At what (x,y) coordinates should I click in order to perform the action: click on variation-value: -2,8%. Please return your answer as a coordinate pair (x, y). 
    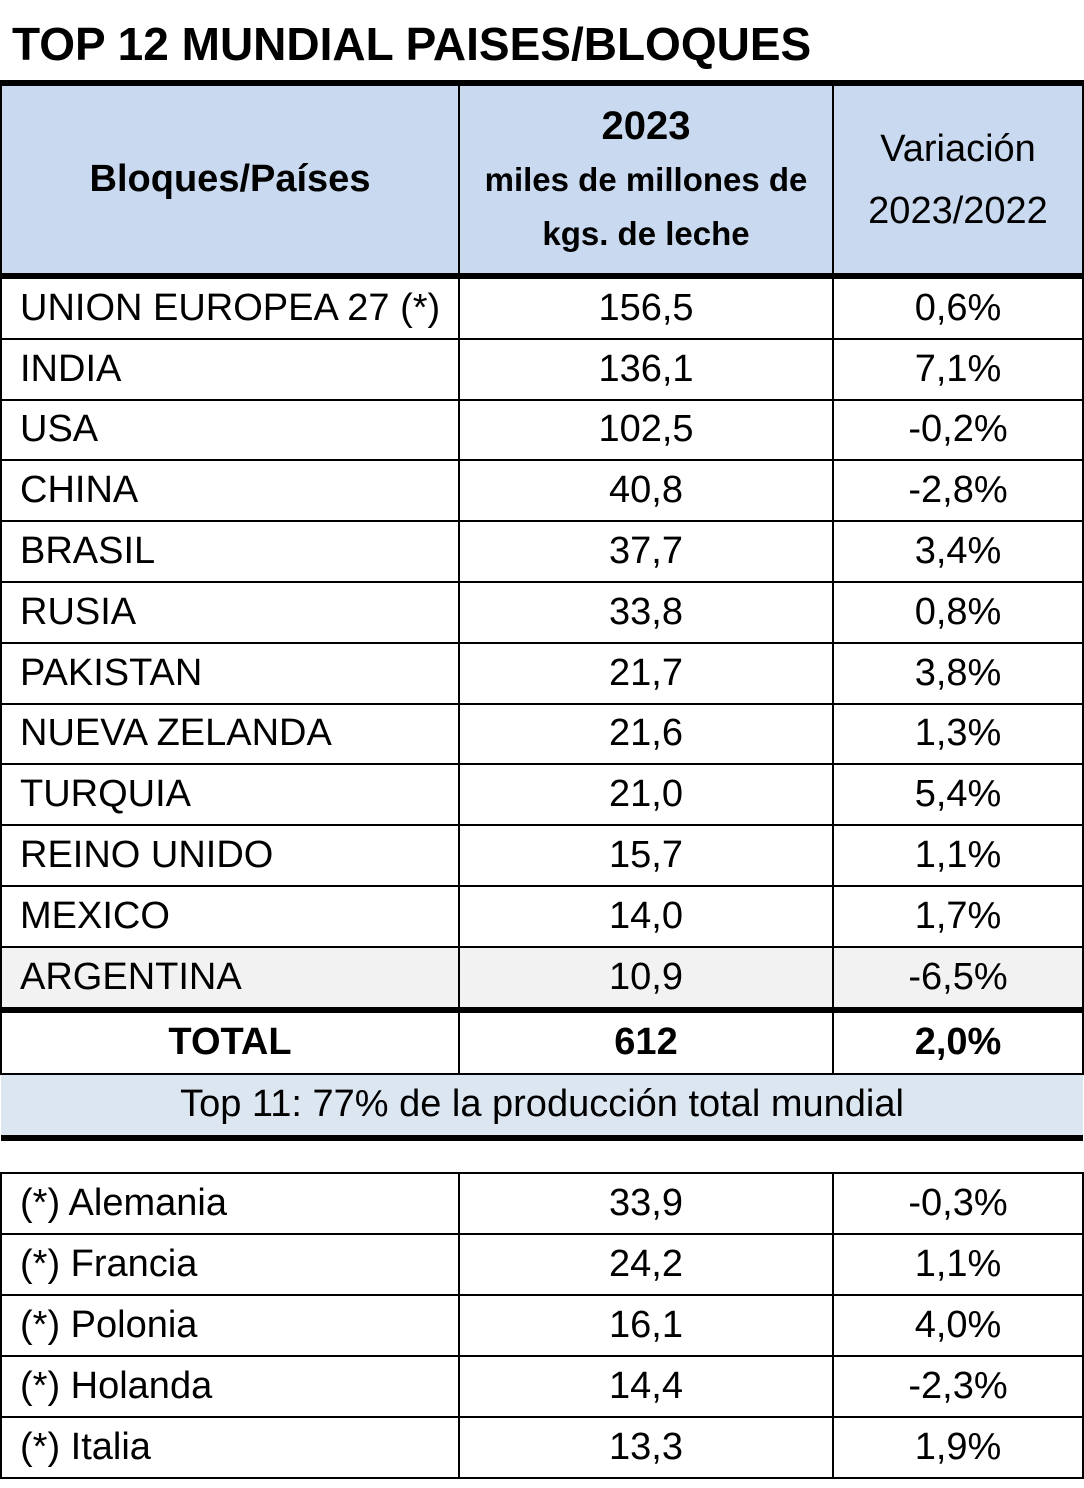
    Looking at the image, I should click on (958, 491).